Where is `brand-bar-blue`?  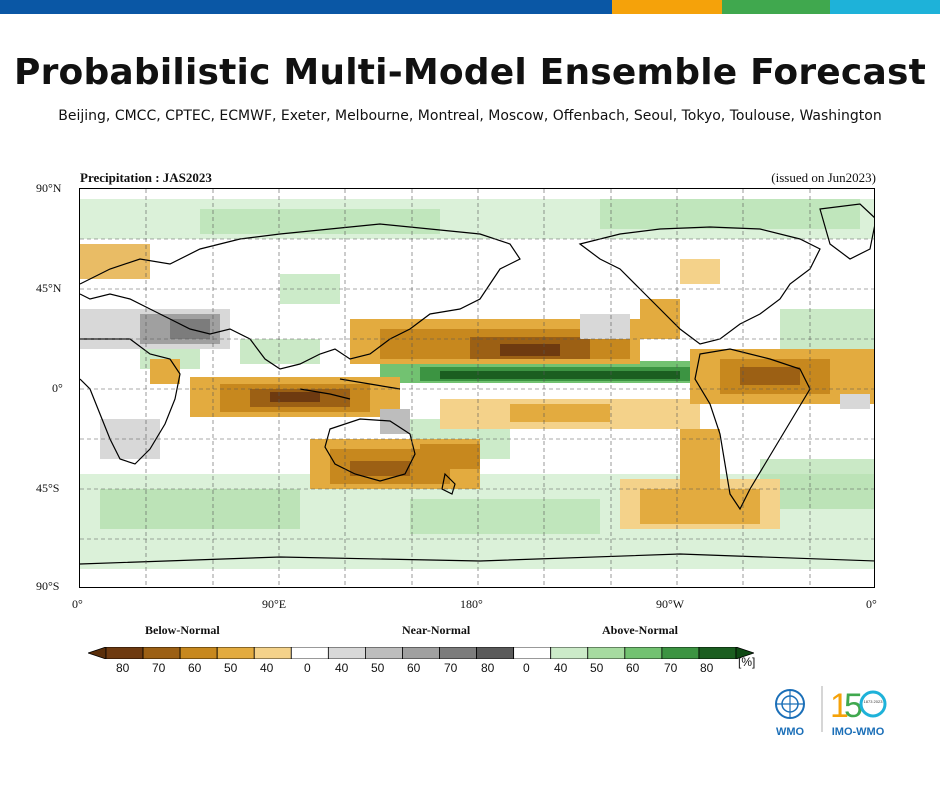
brand-bar-blue is located at coordinates (306, 7).